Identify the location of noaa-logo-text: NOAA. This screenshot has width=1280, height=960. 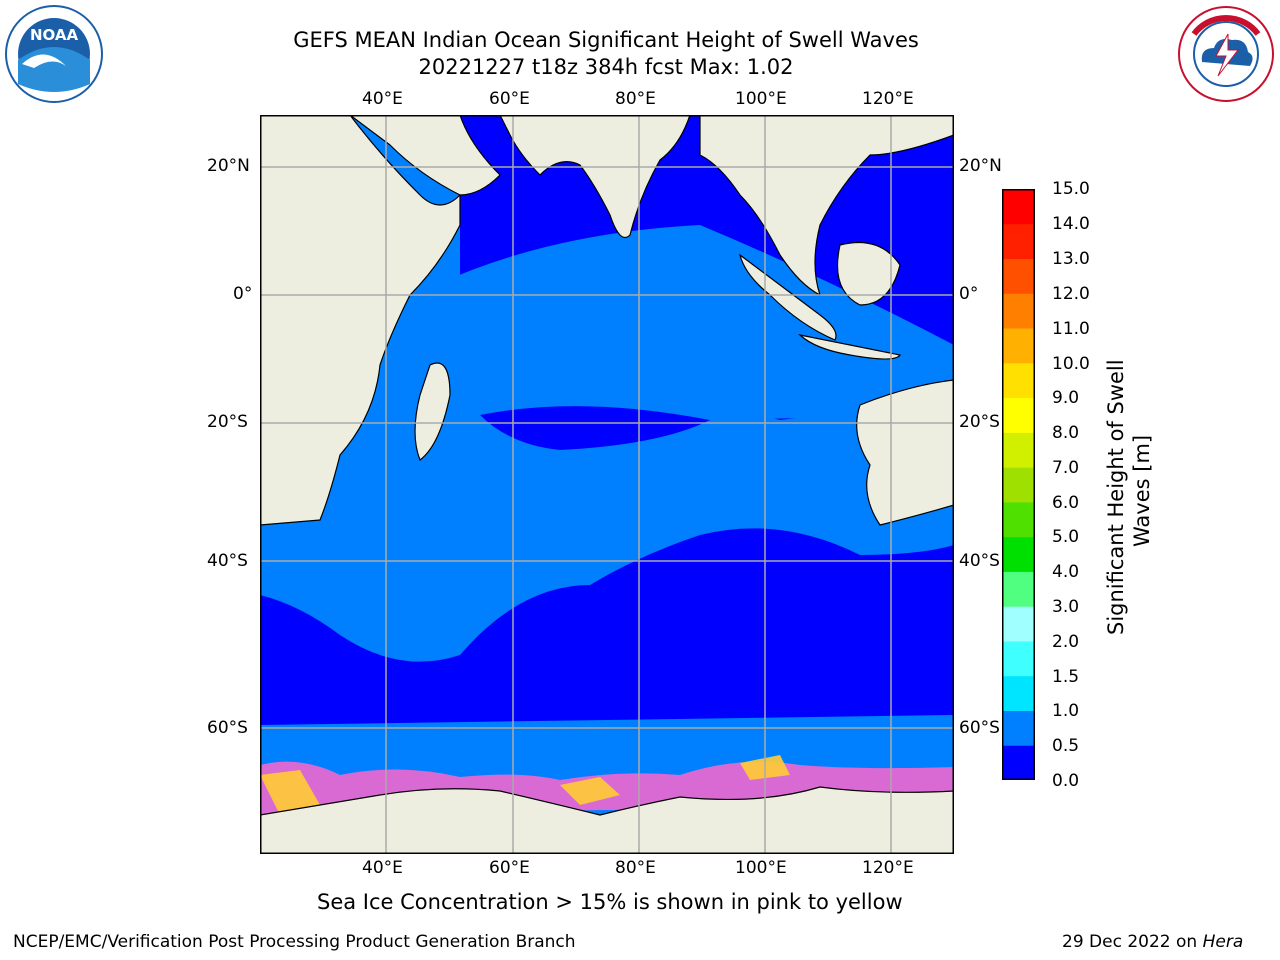
(54, 35).